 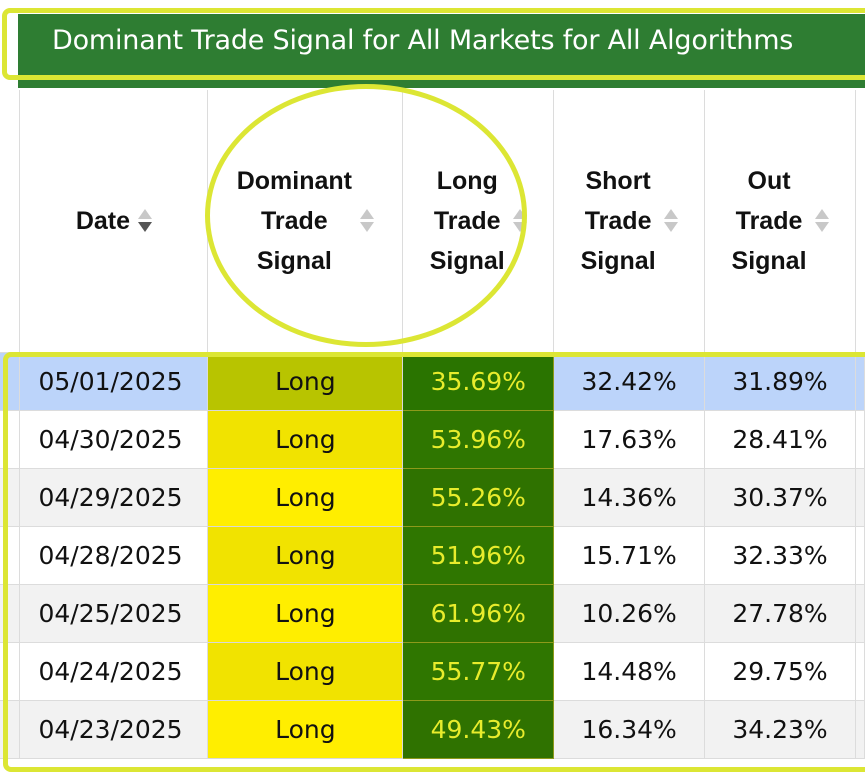 What do you see at coordinates (821, 221) in the screenshot?
I see `sort-indicator-out` at bounding box center [821, 221].